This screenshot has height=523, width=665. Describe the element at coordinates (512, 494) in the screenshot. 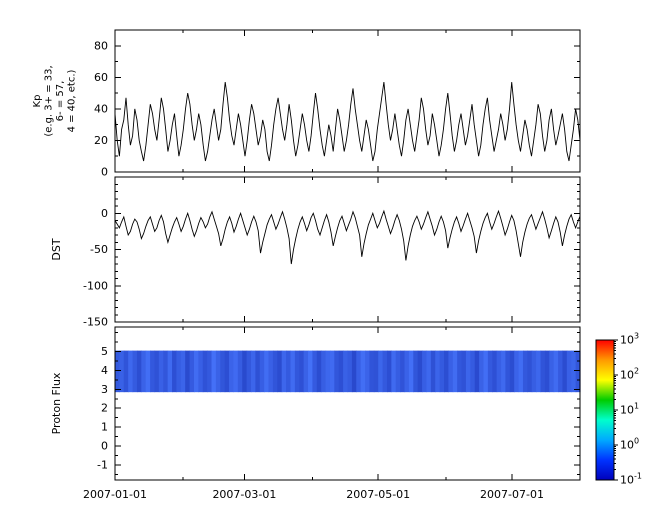

I see `x-tick-label: 2007-07-01` at that location.